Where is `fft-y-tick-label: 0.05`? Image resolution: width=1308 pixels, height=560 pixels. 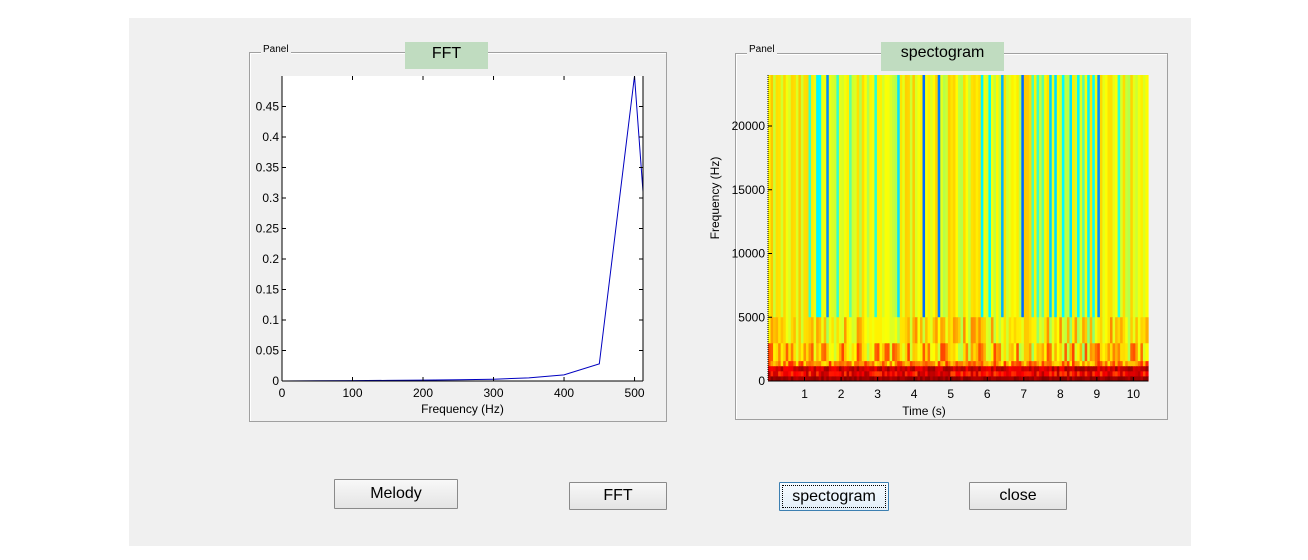 fft-y-tick-label: 0.05 is located at coordinates (268, 351).